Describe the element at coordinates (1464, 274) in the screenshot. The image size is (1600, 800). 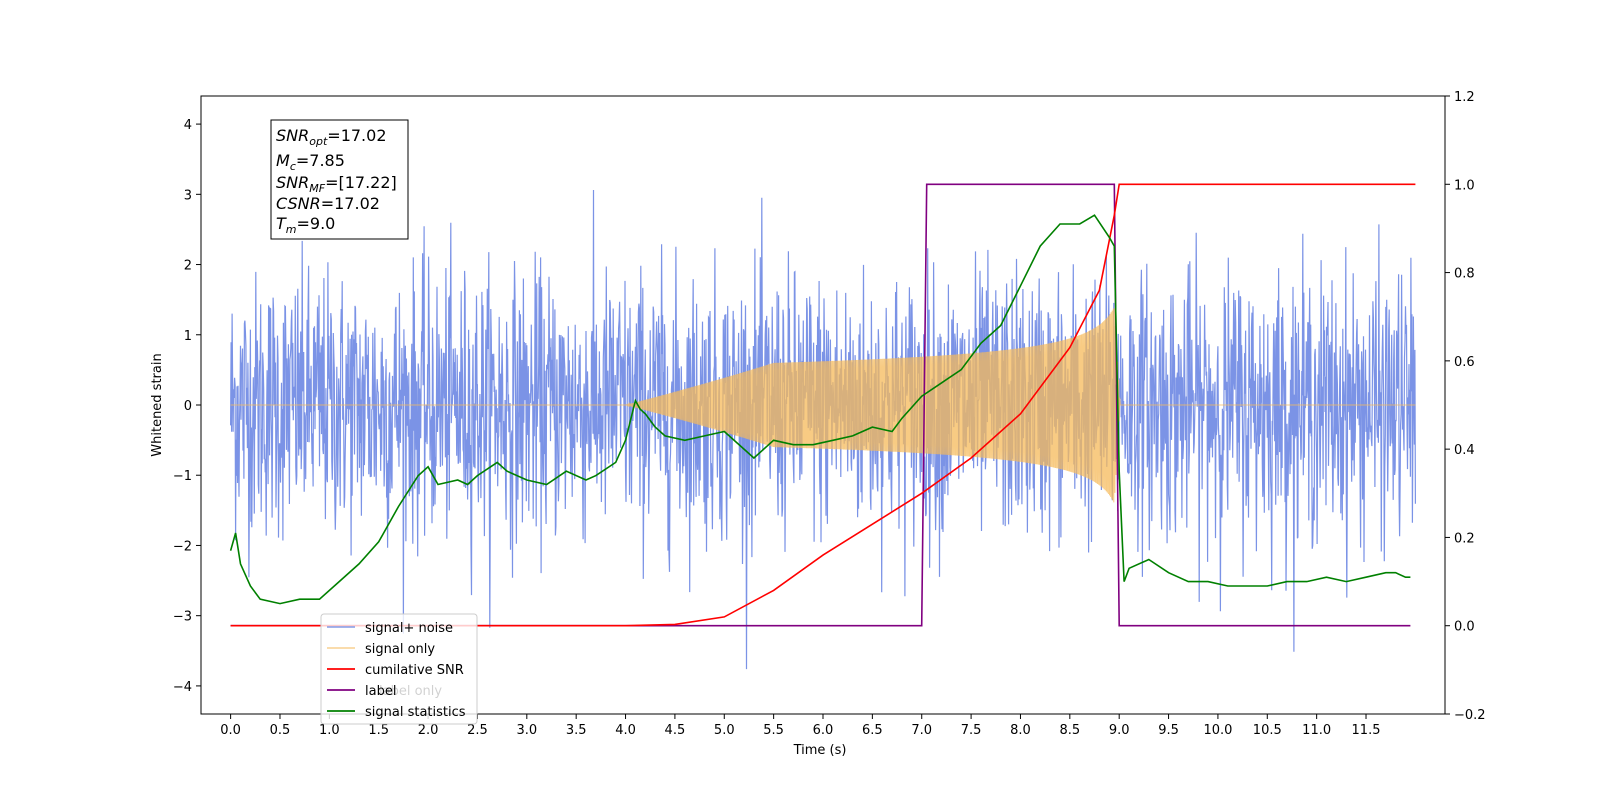
I see `y-right-tick-label: 0.8` at that location.